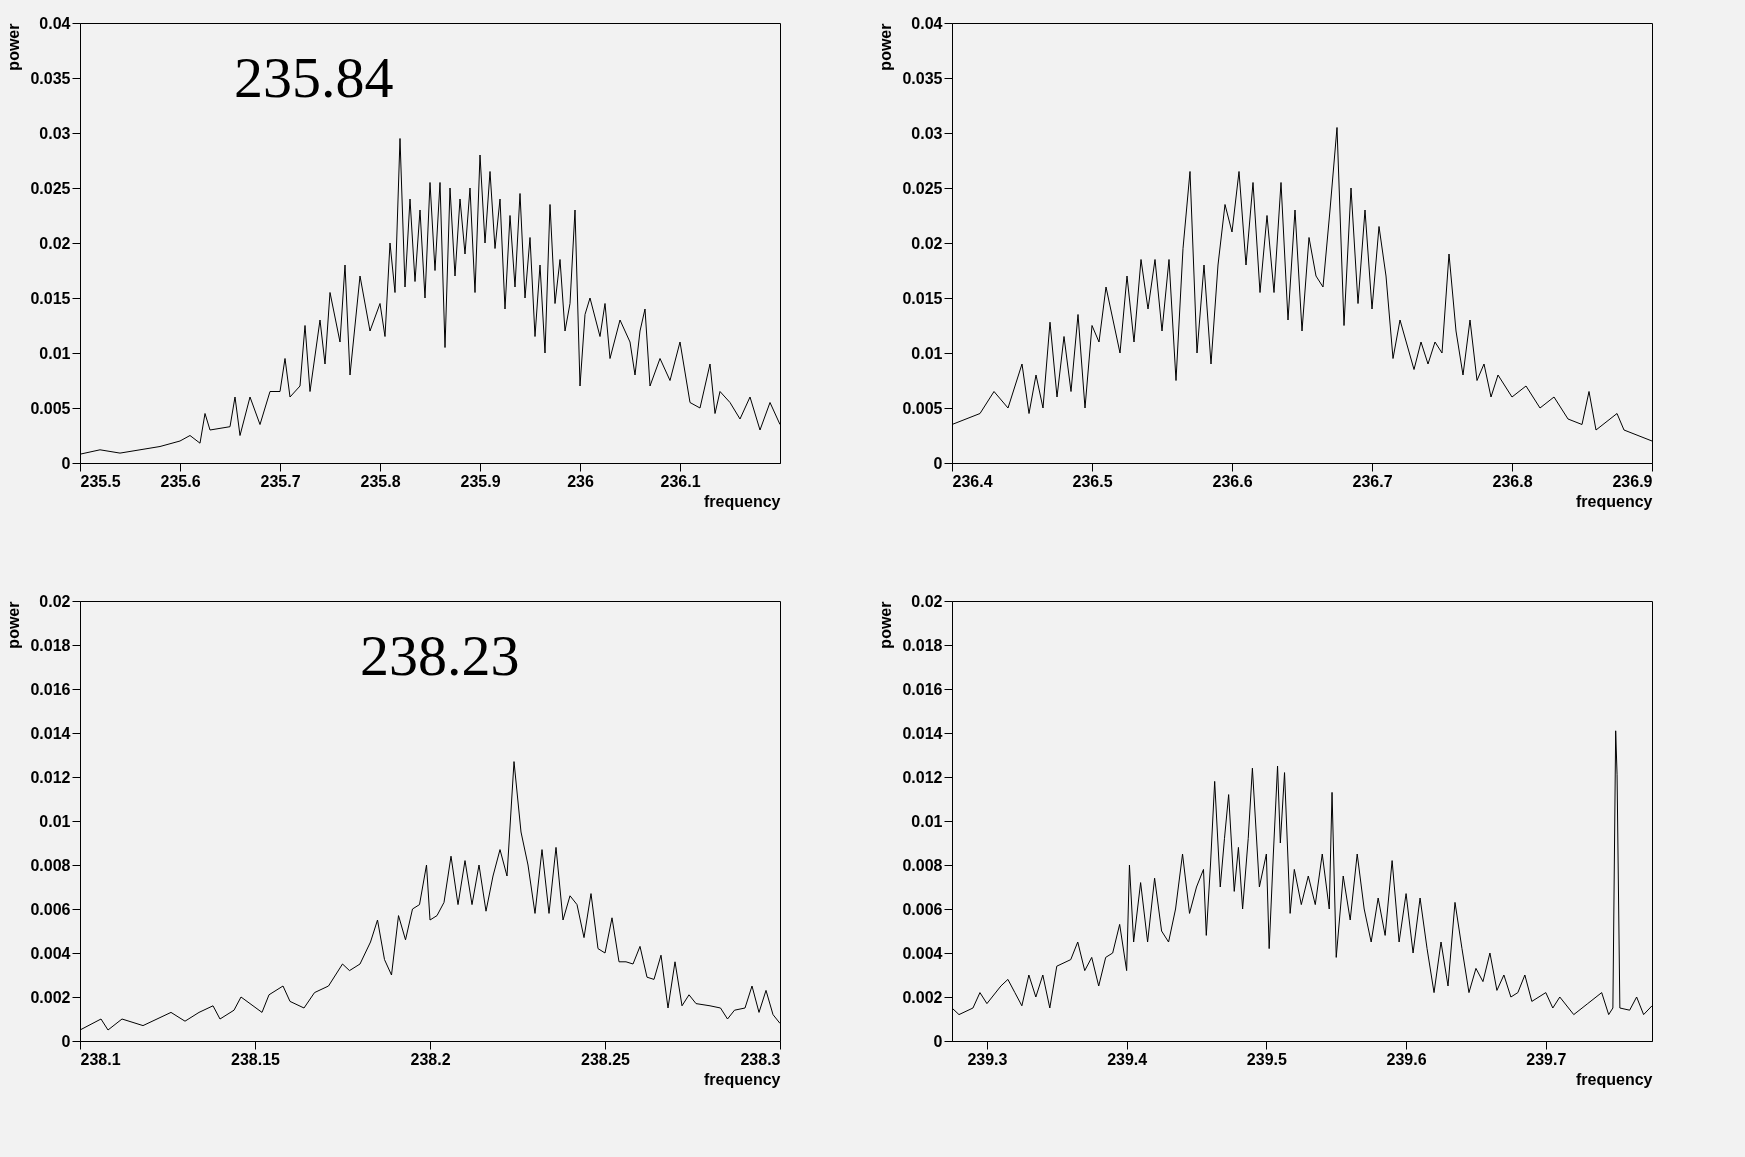 This screenshot has height=1157, width=1745. I want to click on x-tick-label: 235.8, so click(380, 481).